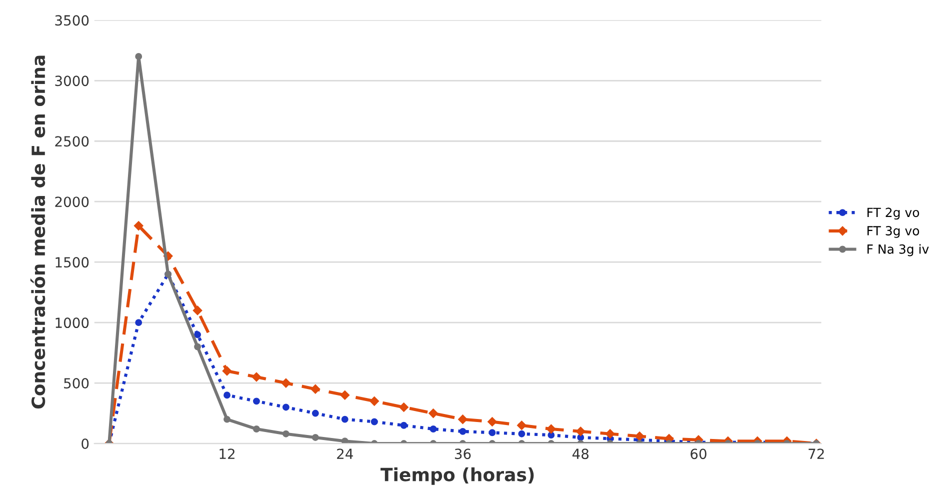 Image resolution: width=944 pixels, height=504 pixels. Describe the element at coordinates (85, 443) in the screenshot. I see `y-tick-label: 0` at that location.